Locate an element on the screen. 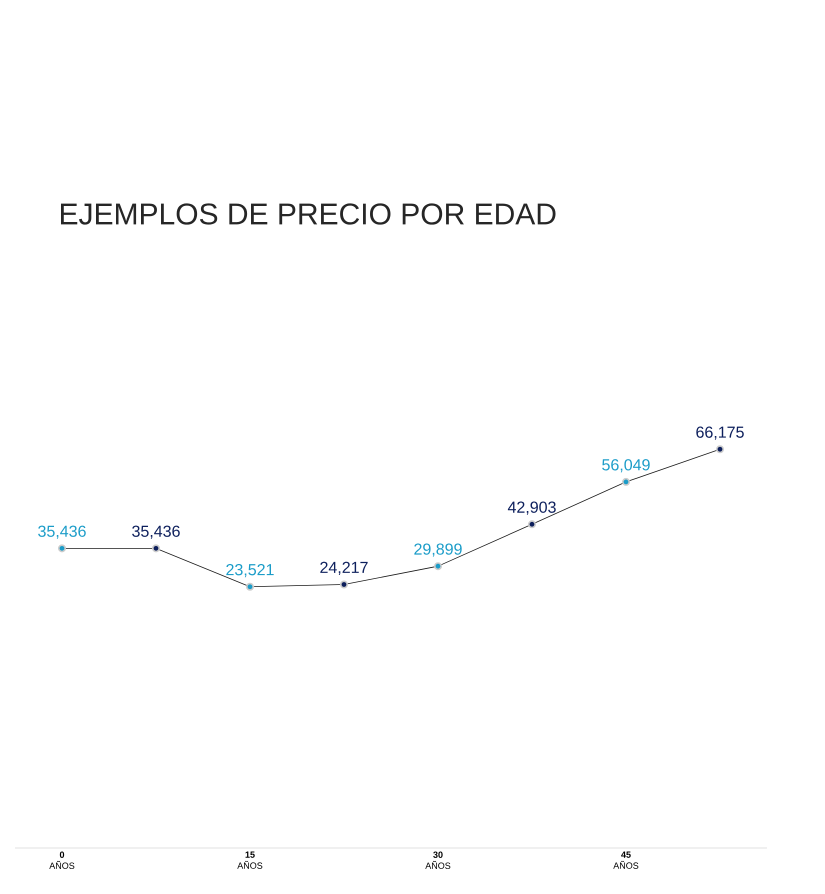 This screenshot has height=894, width=825. x-tick-label: 45 AÑOS is located at coordinates (625, 860).